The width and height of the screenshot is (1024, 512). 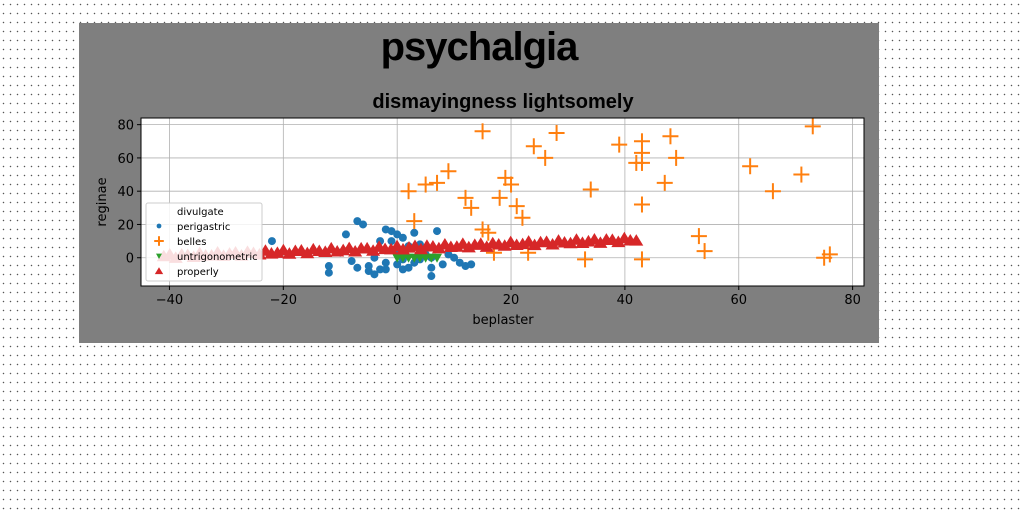 What do you see at coordinates (437, 258) in the screenshot?
I see `untrigonometric-point` at bounding box center [437, 258].